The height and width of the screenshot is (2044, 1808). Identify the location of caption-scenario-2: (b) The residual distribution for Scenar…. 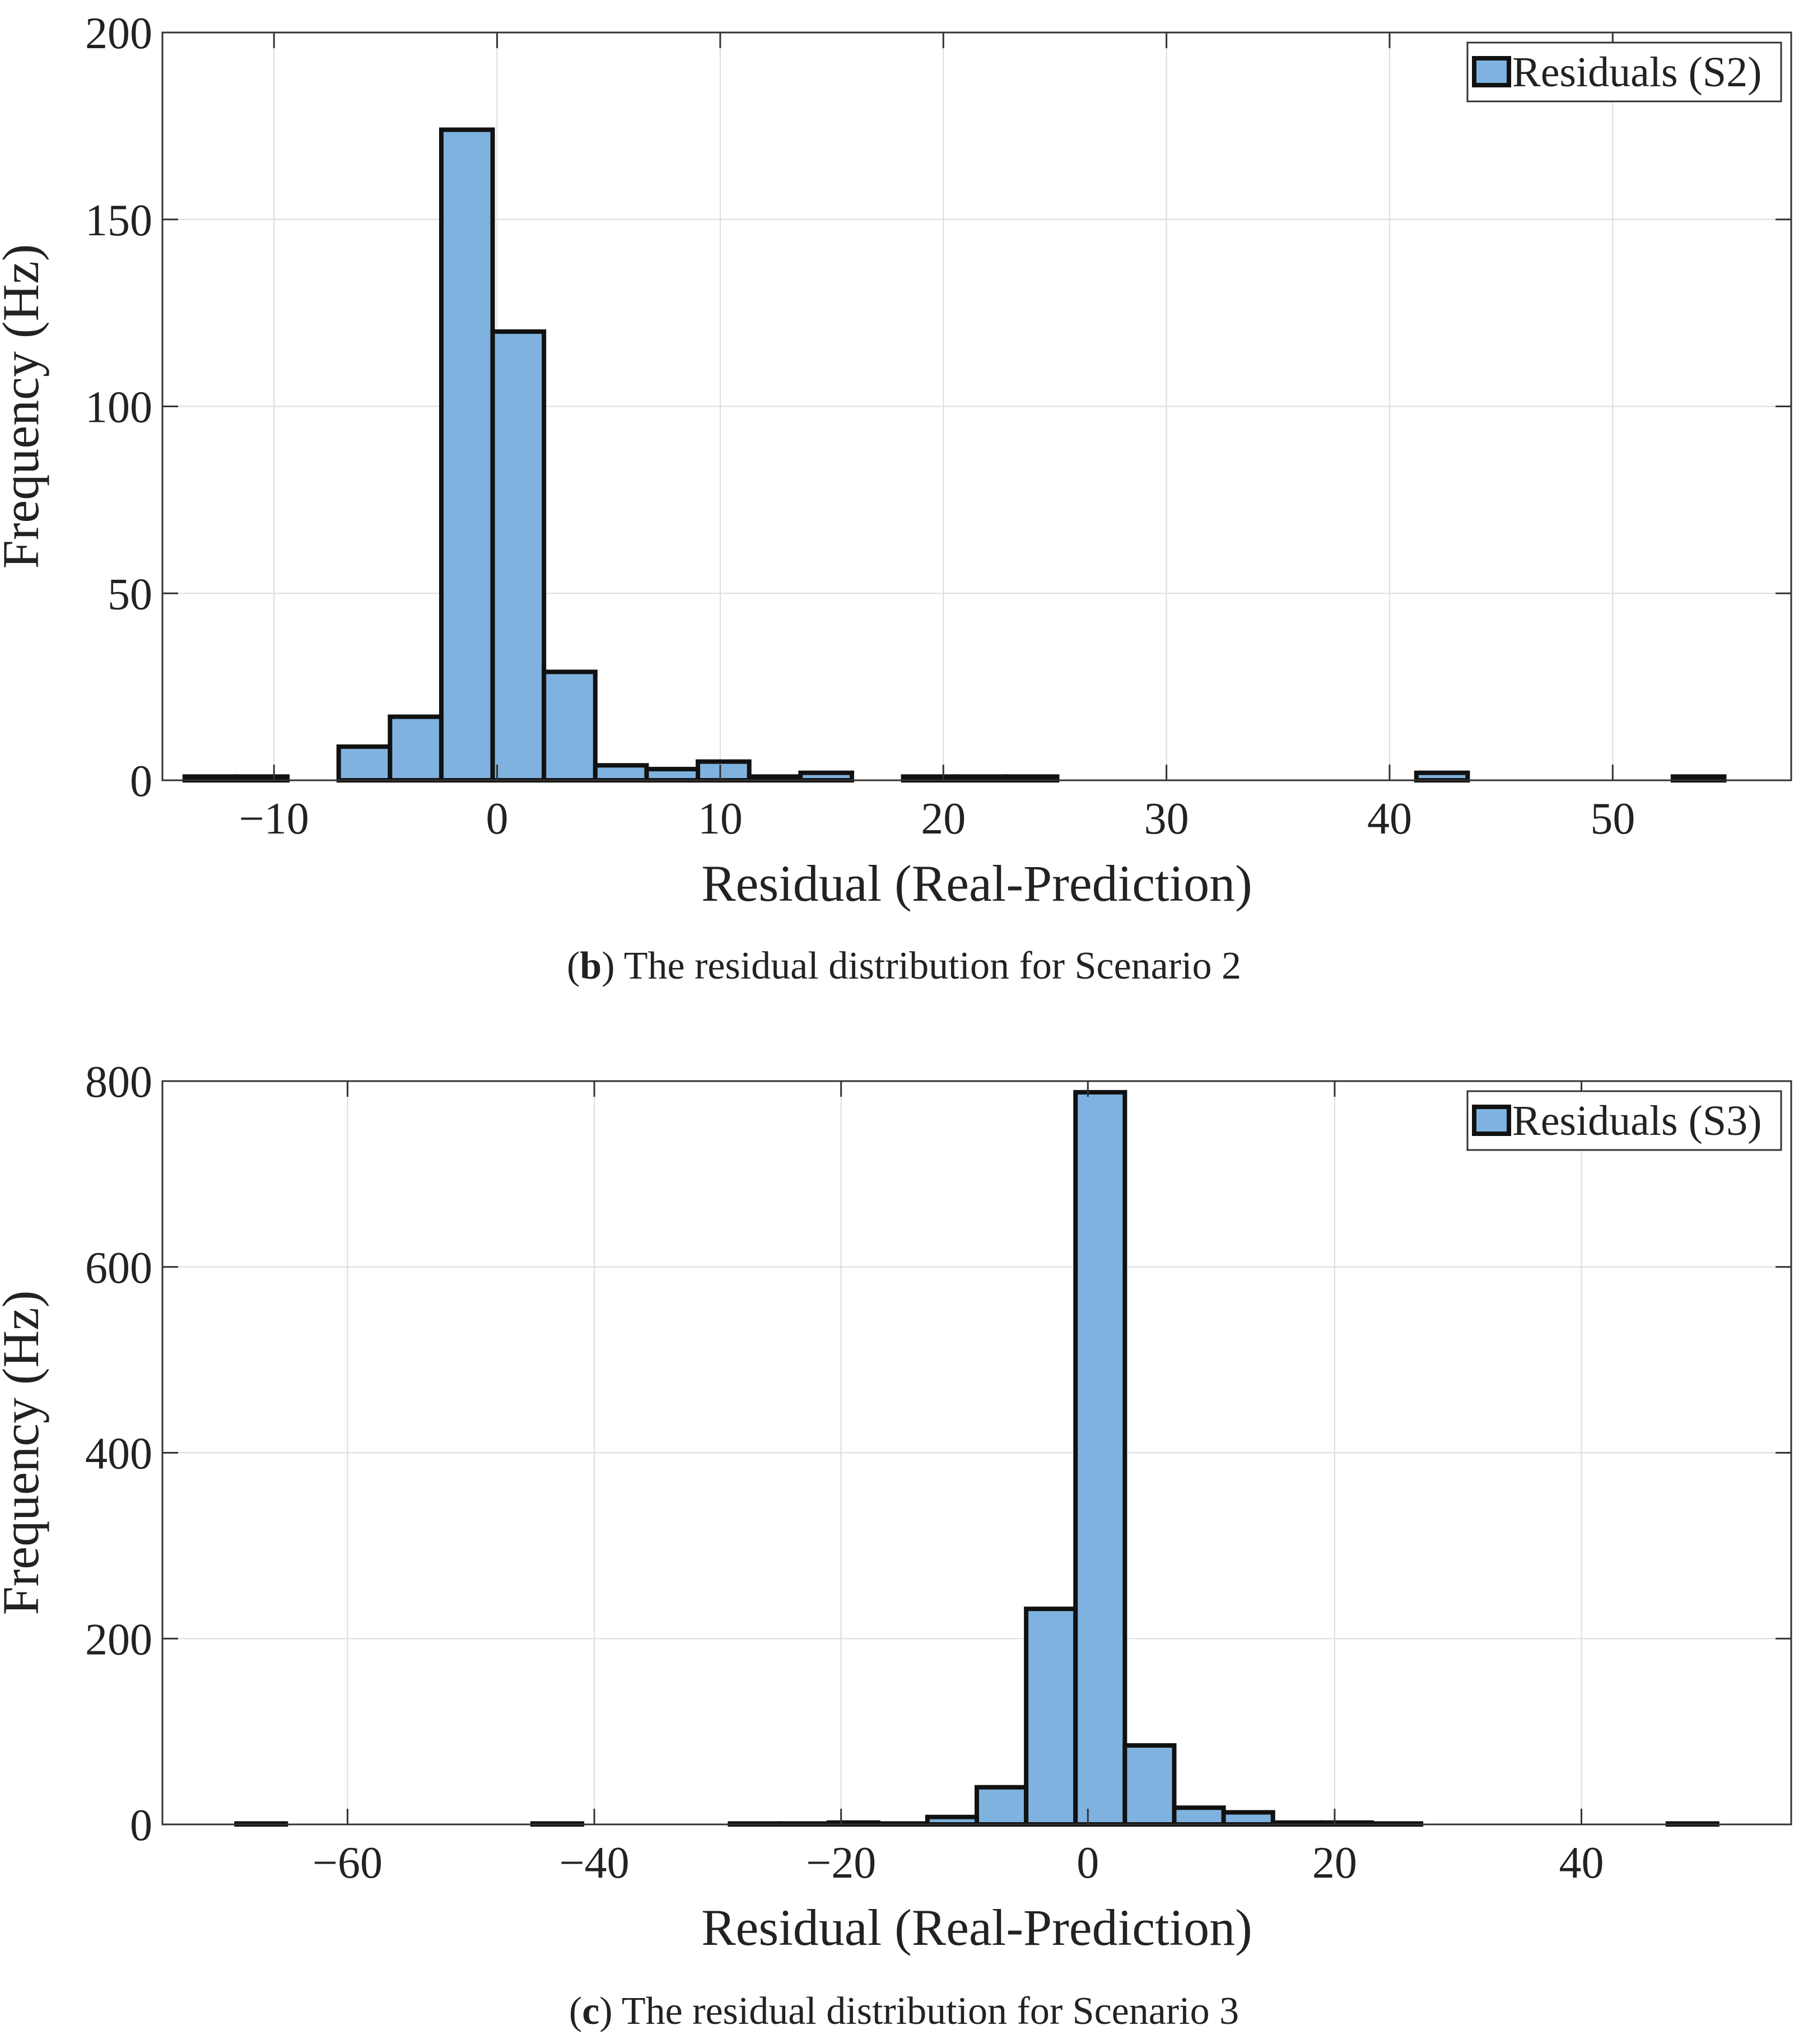
(904, 966).